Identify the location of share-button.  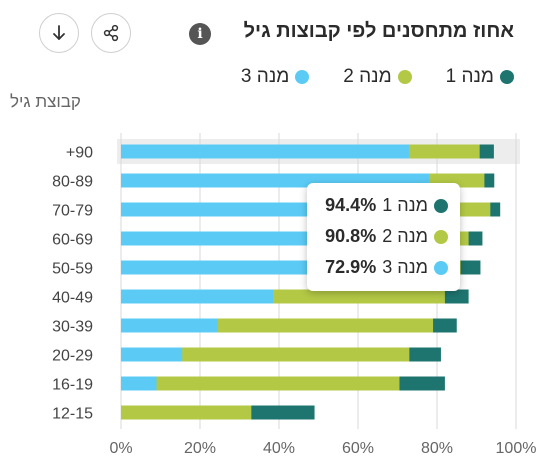
(111, 33).